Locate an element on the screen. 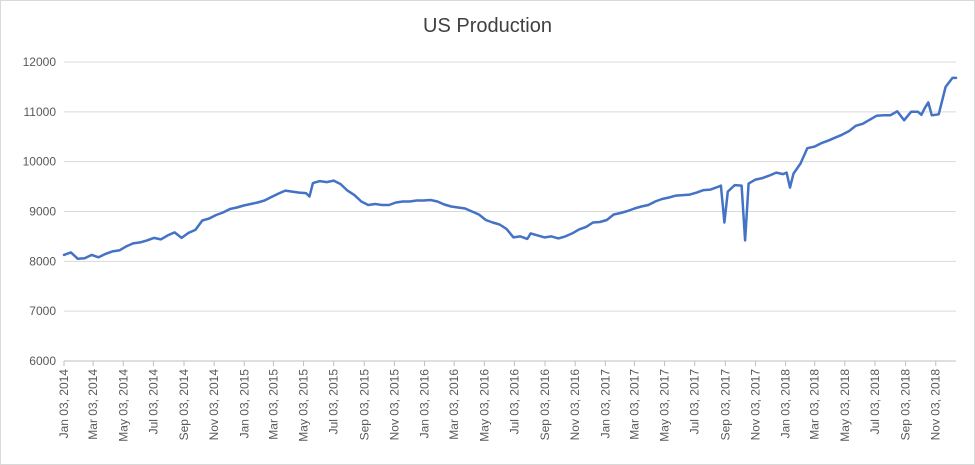 This screenshot has height=465, width=975. x-tick-label: Nov 03, 2017 is located at coordinates (755, 405).